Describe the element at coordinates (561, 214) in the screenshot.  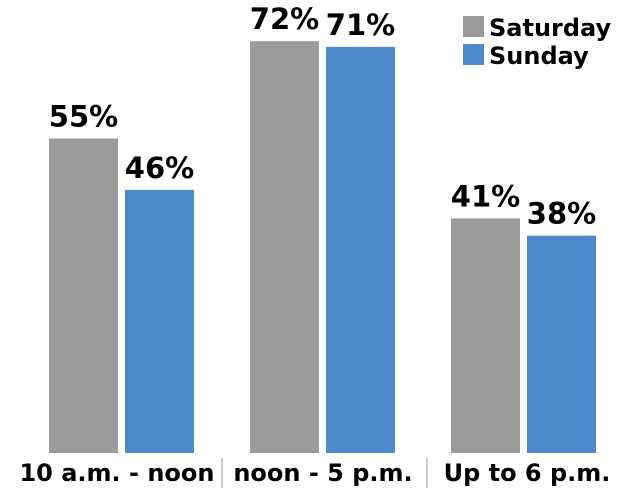
I see `data-label-sunday-3: 38%` at that location.